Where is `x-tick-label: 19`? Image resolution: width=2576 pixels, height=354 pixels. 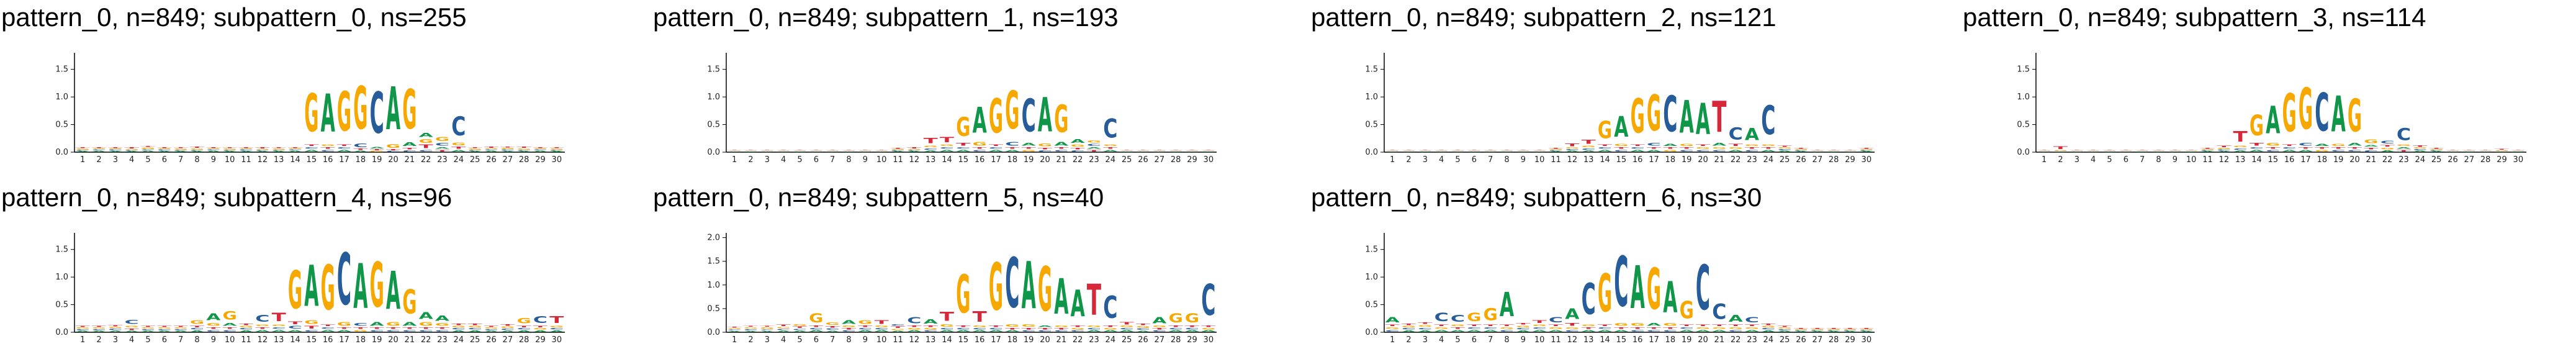 x-tick-label: 19 is located at coordinates (1687, 340).